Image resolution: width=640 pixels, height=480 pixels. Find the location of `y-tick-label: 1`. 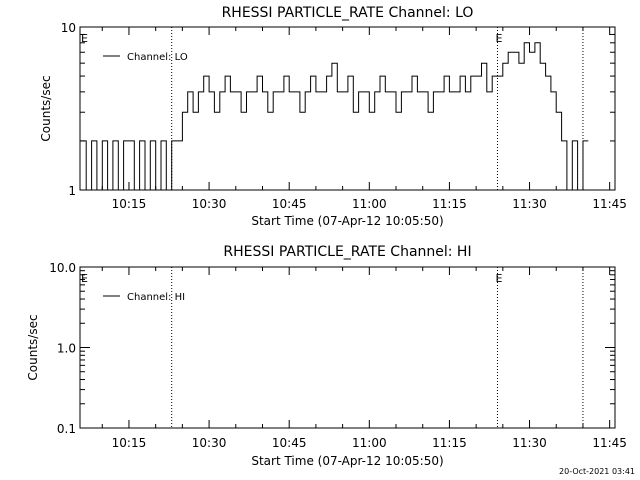

y-tick-label: 1 is located at coordinates (72, 191).